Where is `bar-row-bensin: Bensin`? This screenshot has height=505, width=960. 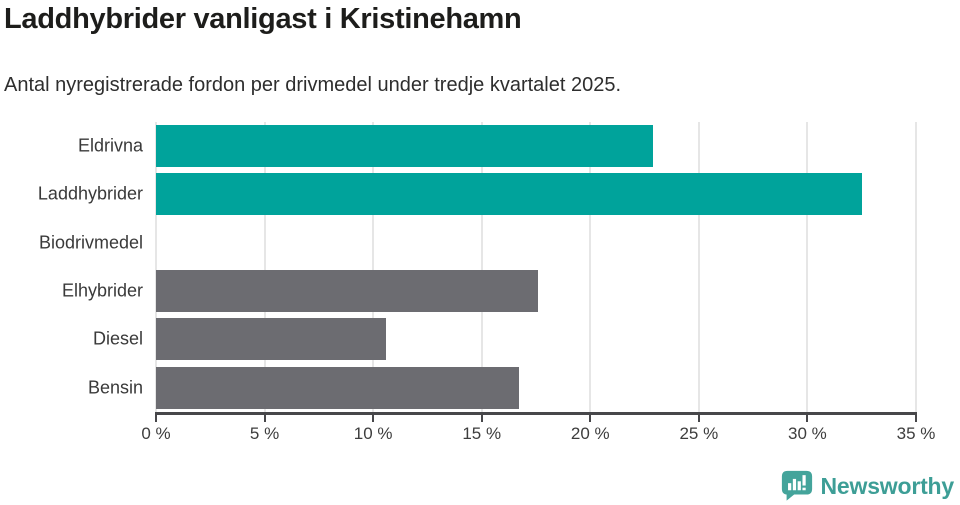 bar-row-bensin: Bensin is located at coordinates (502, 388).